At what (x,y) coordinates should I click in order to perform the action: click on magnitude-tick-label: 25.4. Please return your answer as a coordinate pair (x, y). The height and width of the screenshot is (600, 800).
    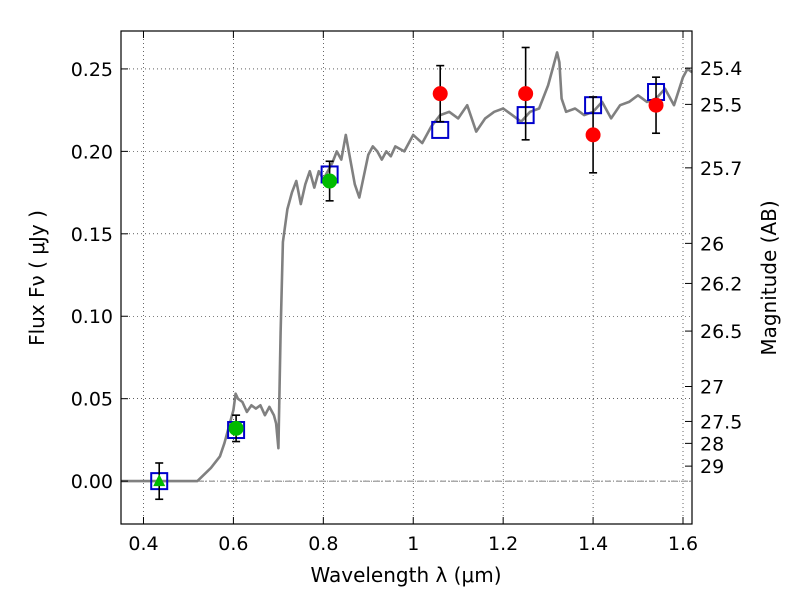
    Looking at the image, I should click on (721, 69).